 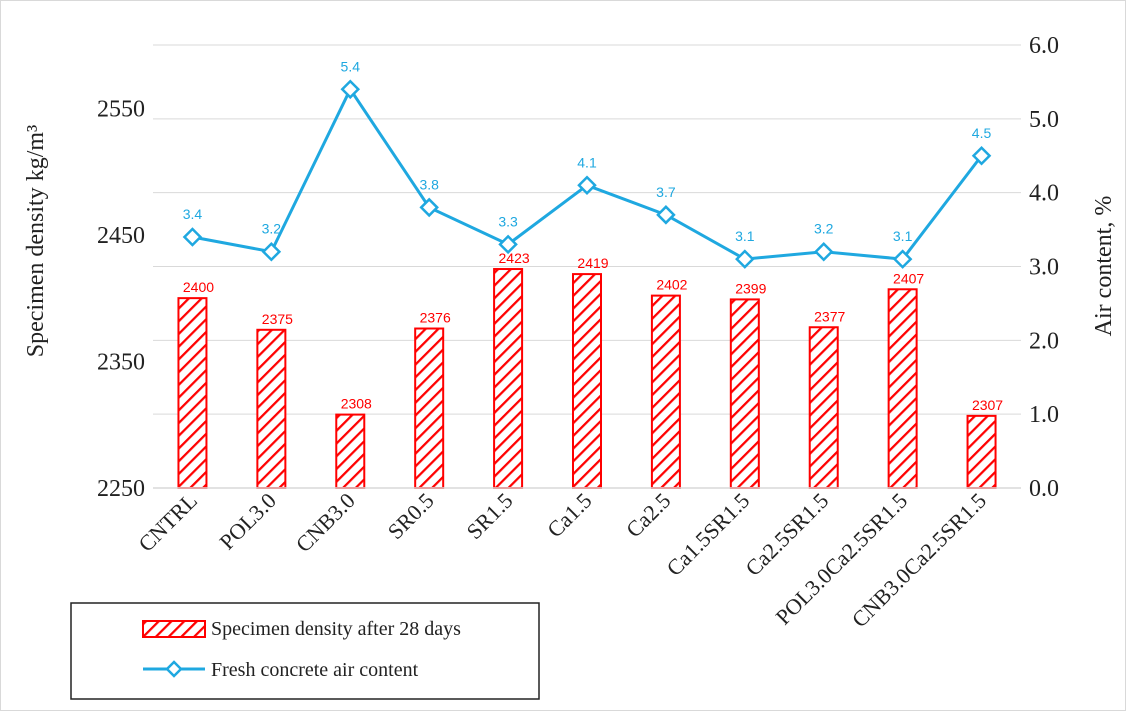 What do you see at coordinates (247, 521) in the screenshot?
I see `x-tick-label: POL3.0` at bounding box center [247, 521].